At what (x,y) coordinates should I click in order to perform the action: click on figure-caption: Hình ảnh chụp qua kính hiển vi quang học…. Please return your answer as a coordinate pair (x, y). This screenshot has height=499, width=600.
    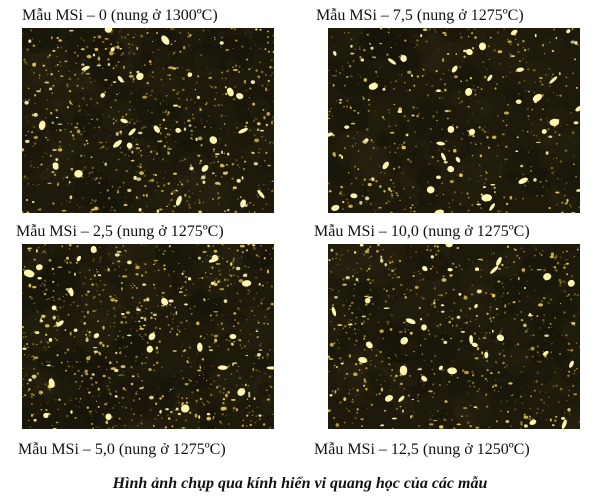
    Looking at the image, I should click on (300, 483).